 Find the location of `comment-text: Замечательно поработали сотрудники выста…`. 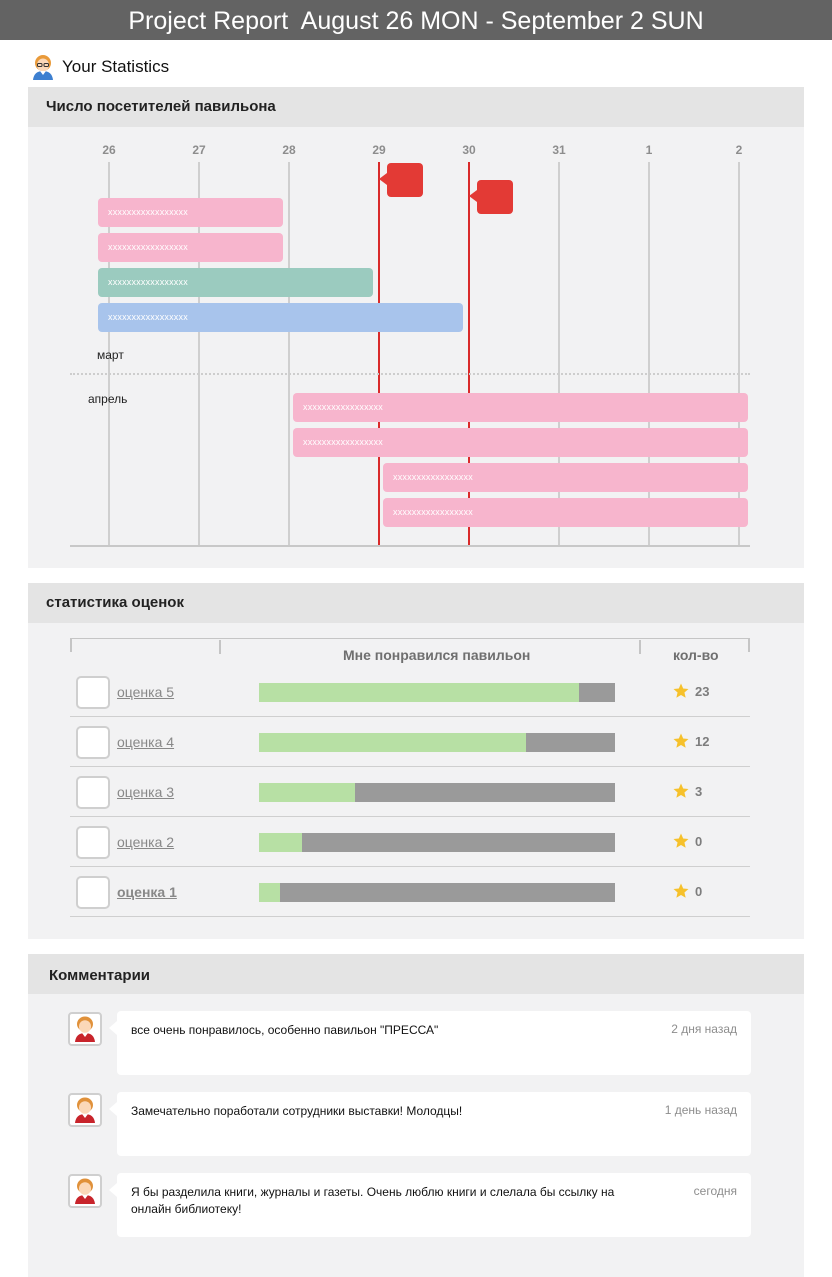

comment-text: Замечательно поработали сотрудники выста… is located at coordinates (297, 1111).